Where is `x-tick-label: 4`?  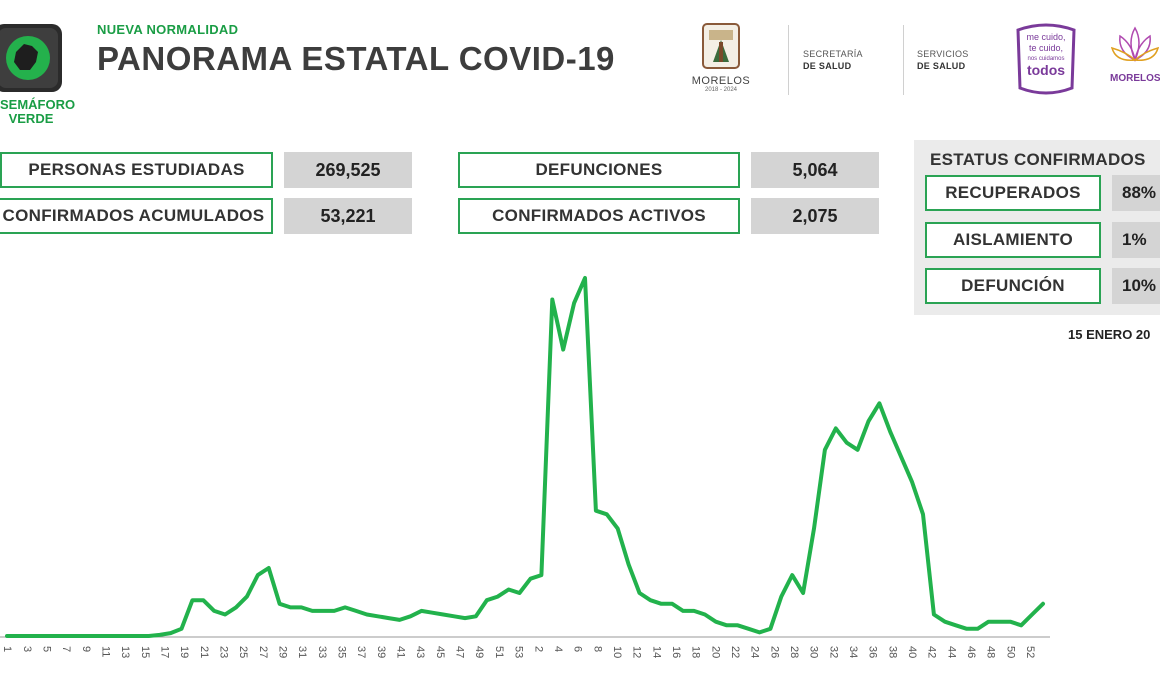 x-tick-label: 4 is located at coordinates (558, 649).